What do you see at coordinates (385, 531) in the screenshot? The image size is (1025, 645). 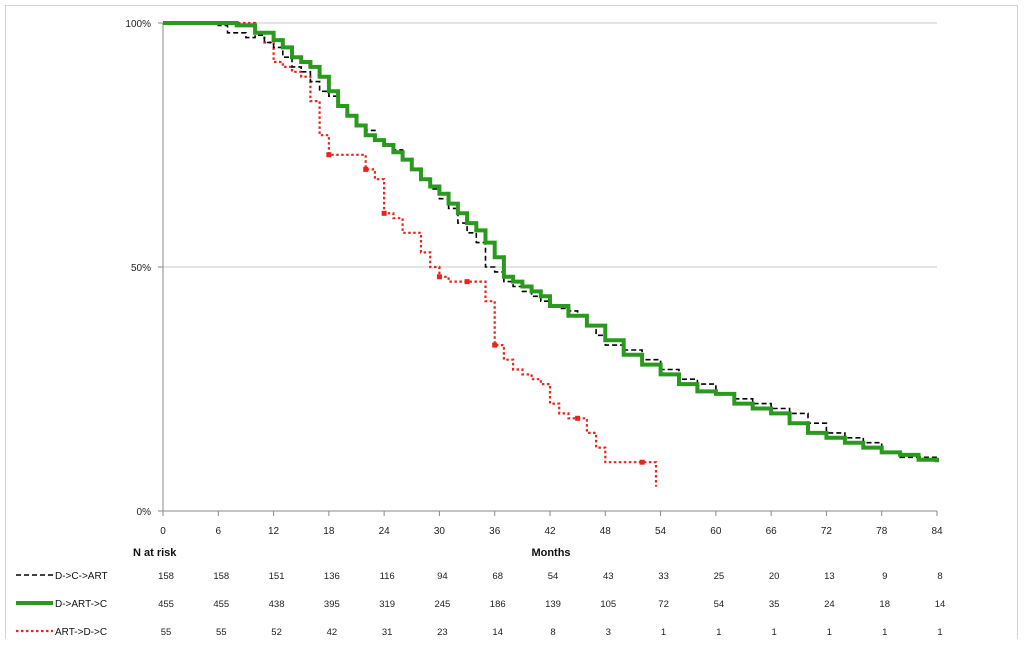 I see `x-tick-label: 24` at bounding box center [385, 531].